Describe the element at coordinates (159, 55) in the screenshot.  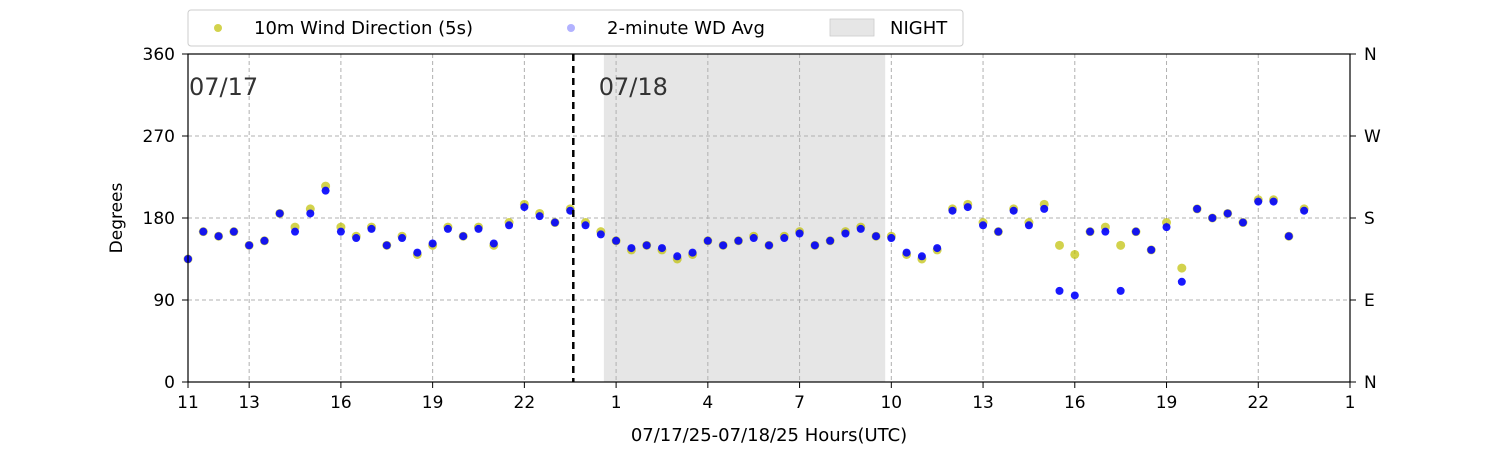
I see `y-tick-label: 360` at that location.